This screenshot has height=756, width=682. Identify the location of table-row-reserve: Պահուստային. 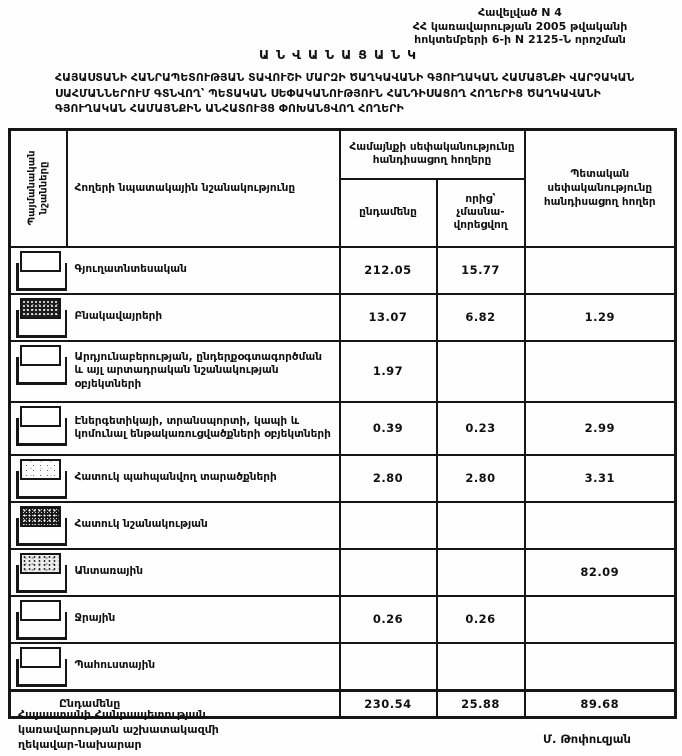
(342, 666).